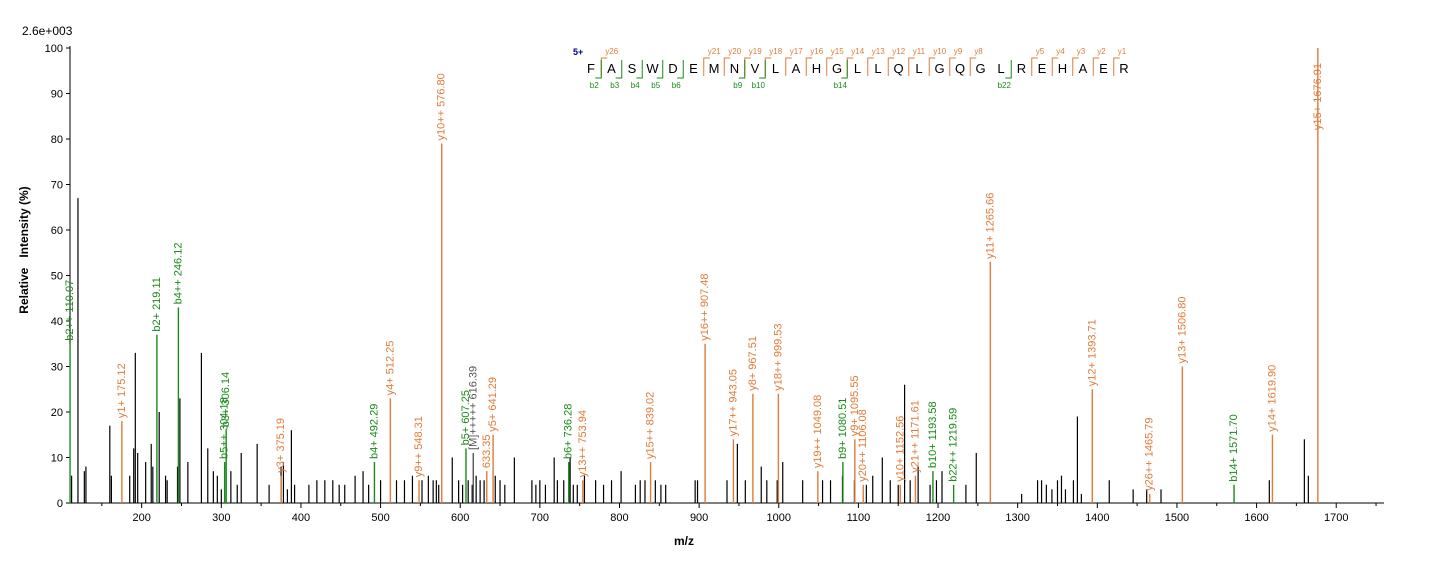 Image resolution: width=1436 pixels, height=562 pixels. Describe the element at coordinates (915, 436) in the screenshot. I see `peak-label: y21++ 1171.61` at that location.